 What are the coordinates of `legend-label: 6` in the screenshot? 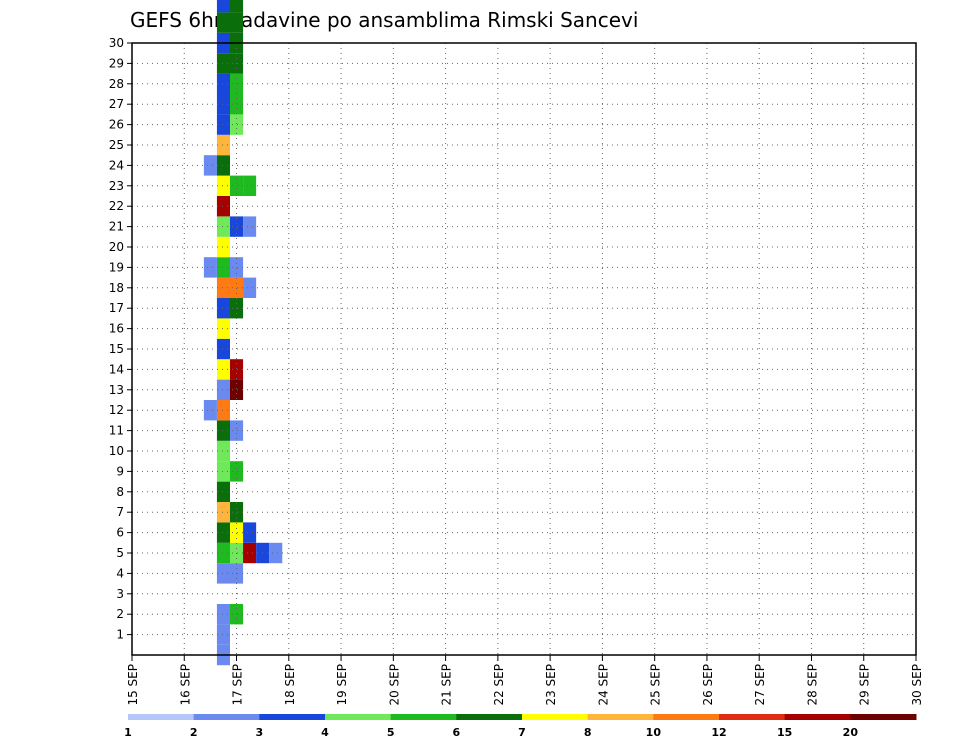 It's located at (457, 732).